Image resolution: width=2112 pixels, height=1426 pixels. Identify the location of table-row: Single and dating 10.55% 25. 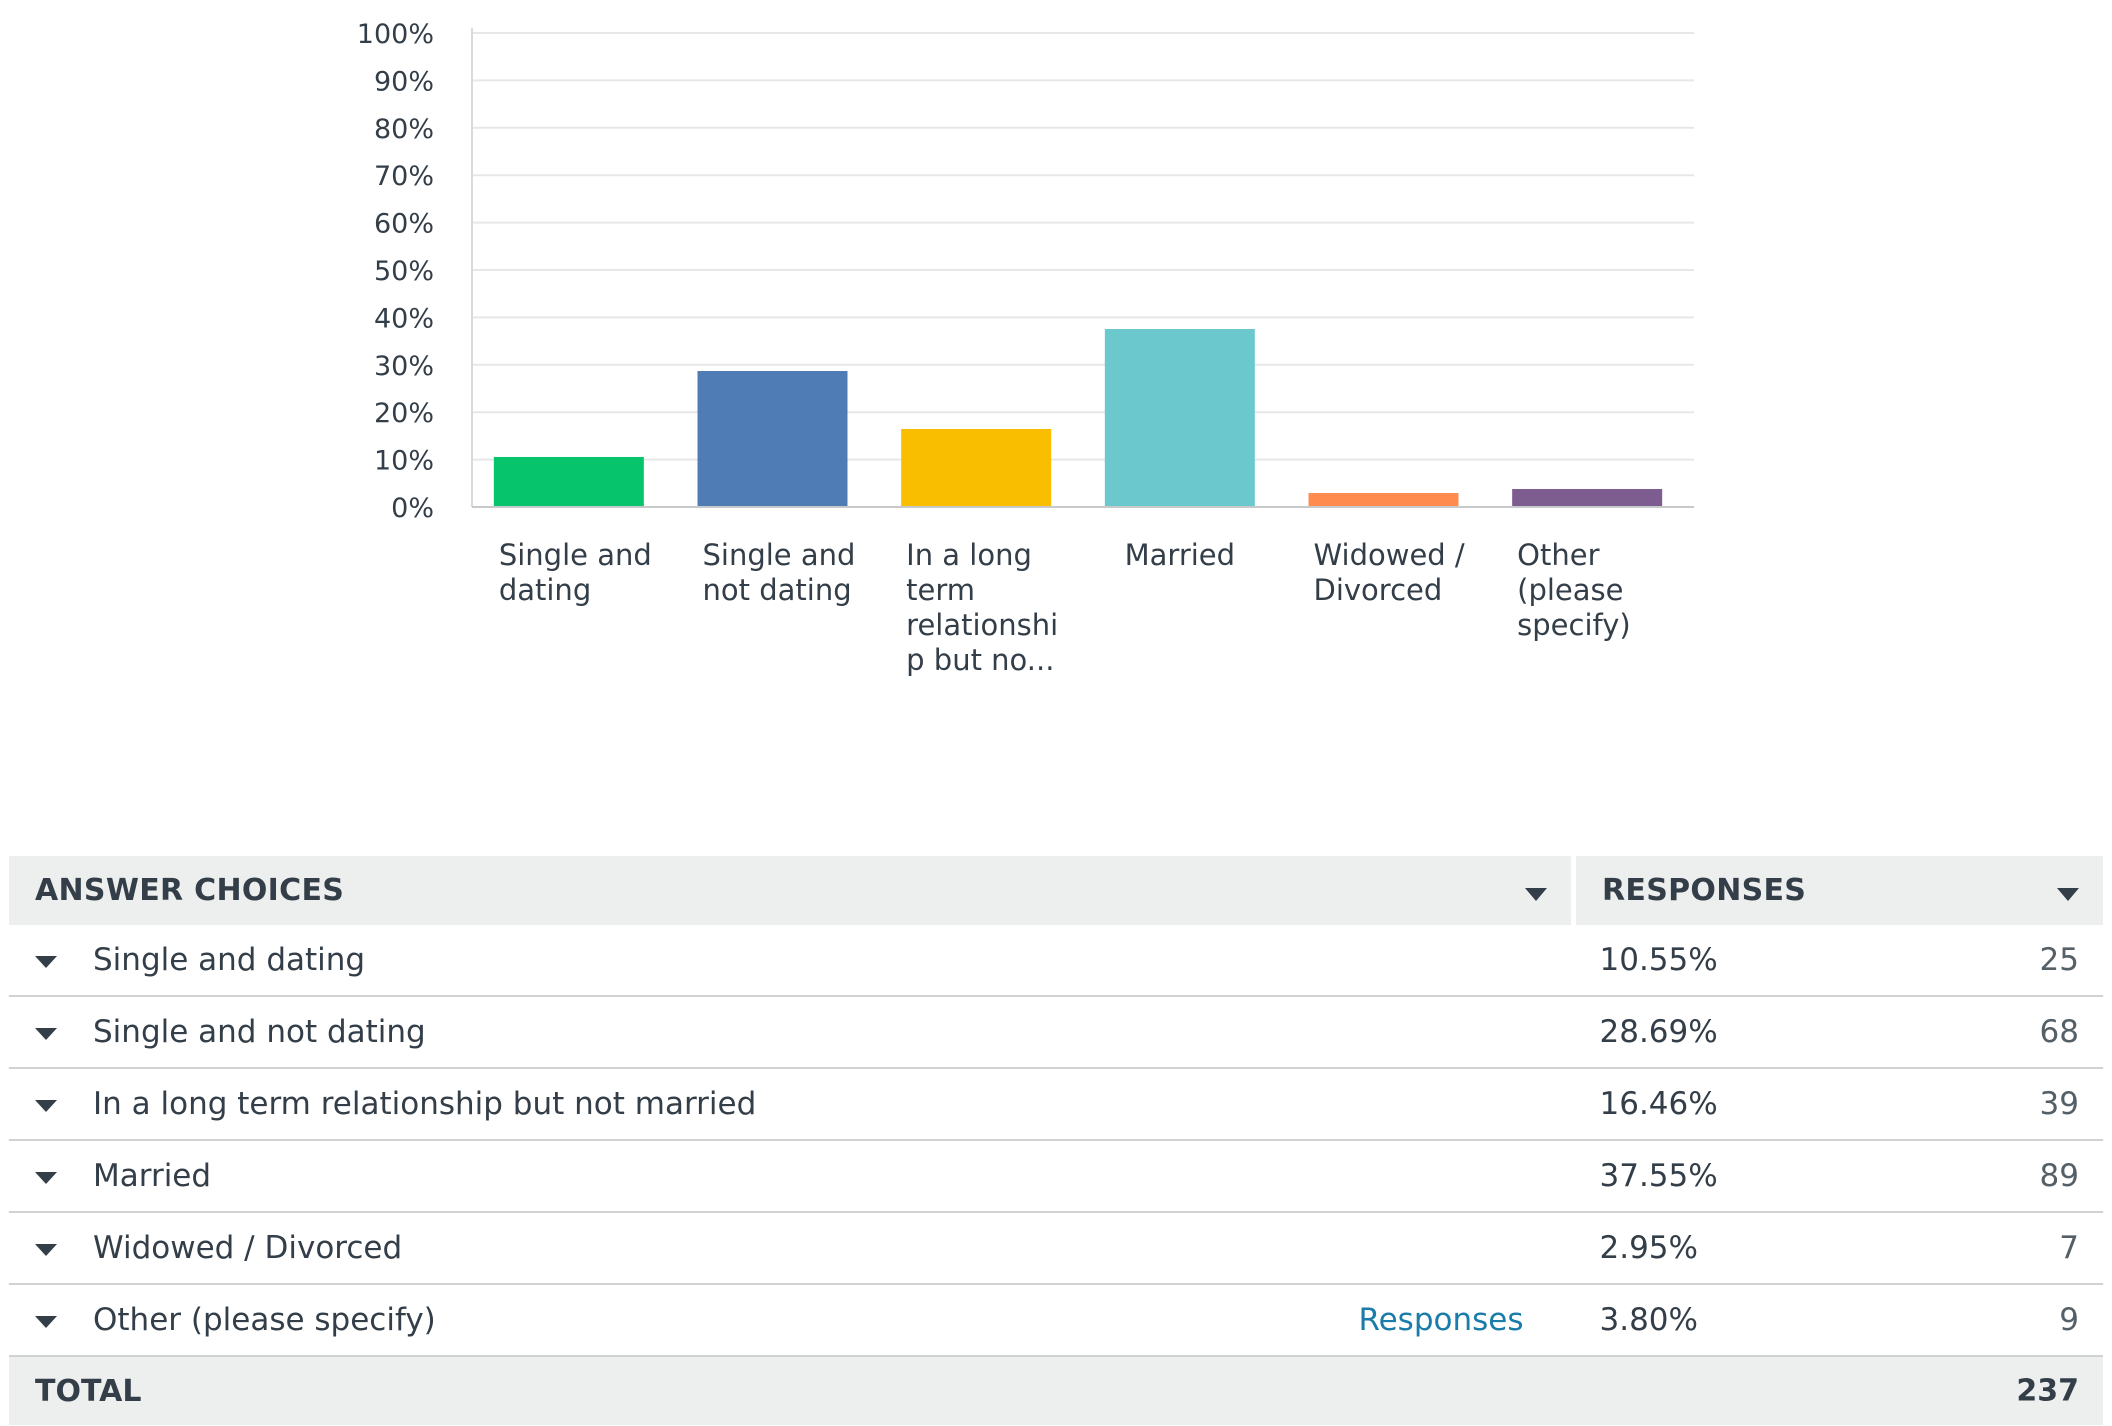
(1056, 961).